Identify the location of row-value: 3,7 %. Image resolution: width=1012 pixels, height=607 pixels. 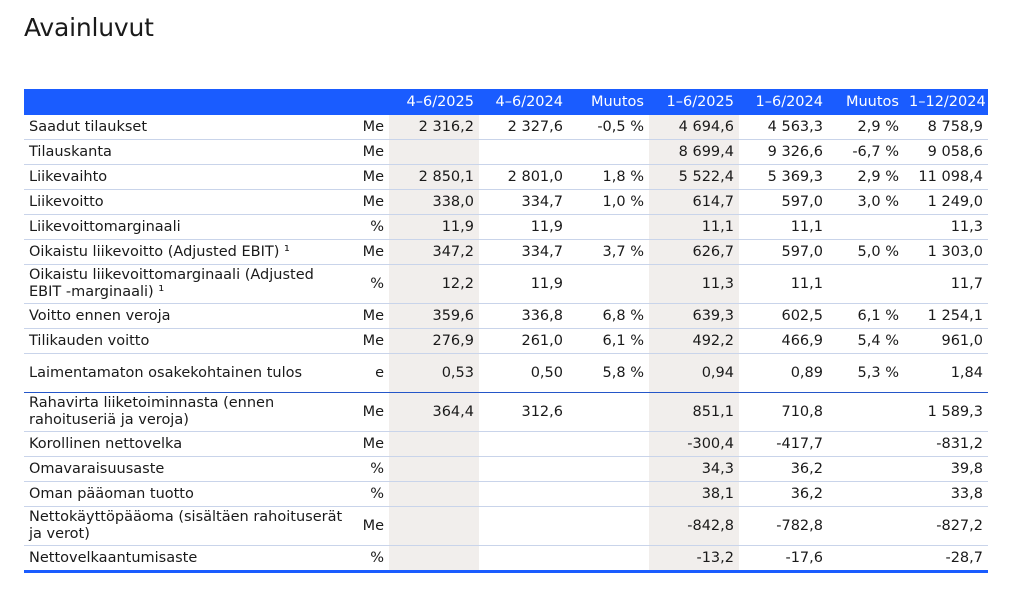
(608, 252).